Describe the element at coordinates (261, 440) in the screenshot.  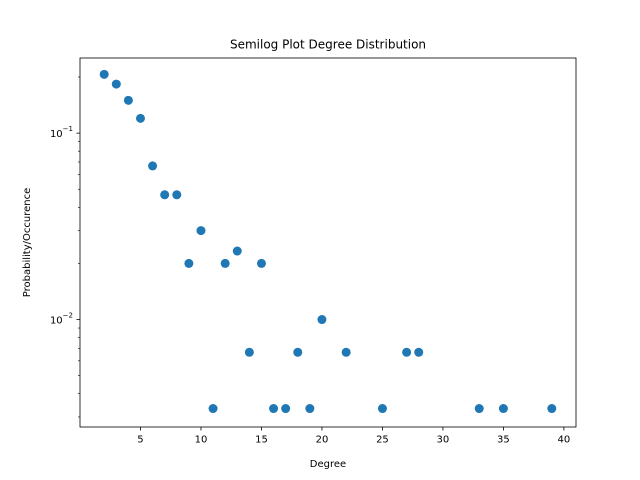
I see `x-tick-label: 15` at that location.